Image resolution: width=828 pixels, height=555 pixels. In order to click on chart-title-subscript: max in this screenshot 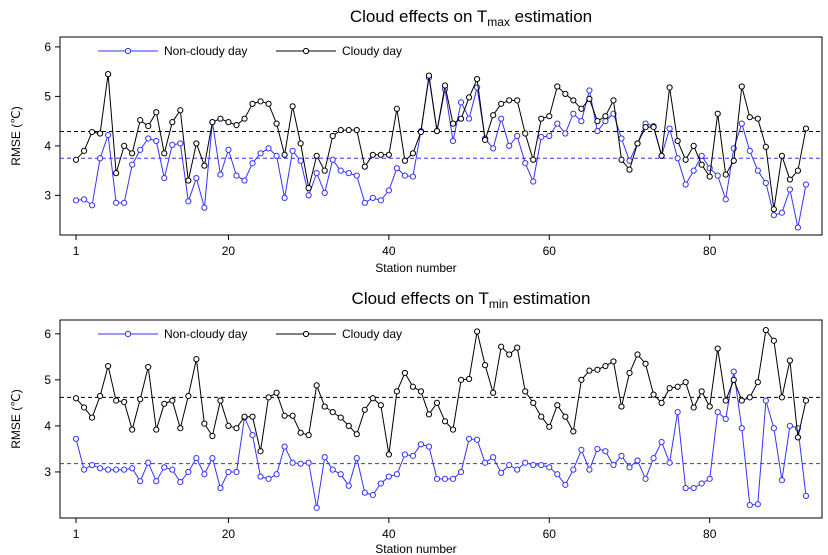, I will do `click(498, 22)`.